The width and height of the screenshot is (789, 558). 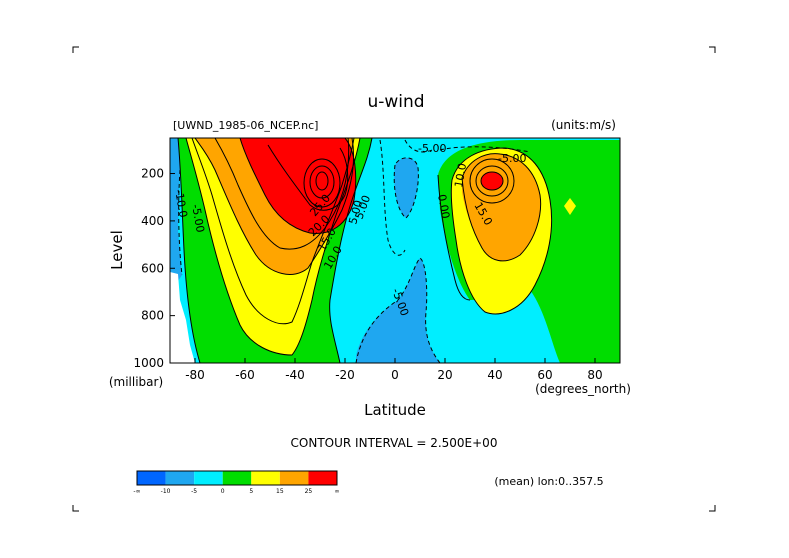 What do you see at coordinates (394, 443) in the screenshot?
I see `contour-interval: CONTOUR INTERVAL = 2.500E+00` at bounding box center [394, 443].